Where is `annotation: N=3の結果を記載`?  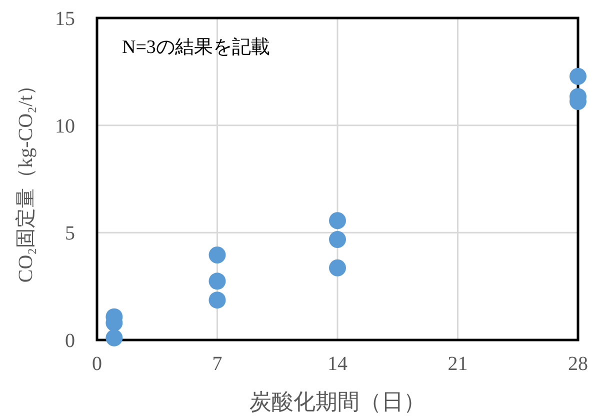 annotation: N=3の結果を記載 is located at coordinates (196, 47).